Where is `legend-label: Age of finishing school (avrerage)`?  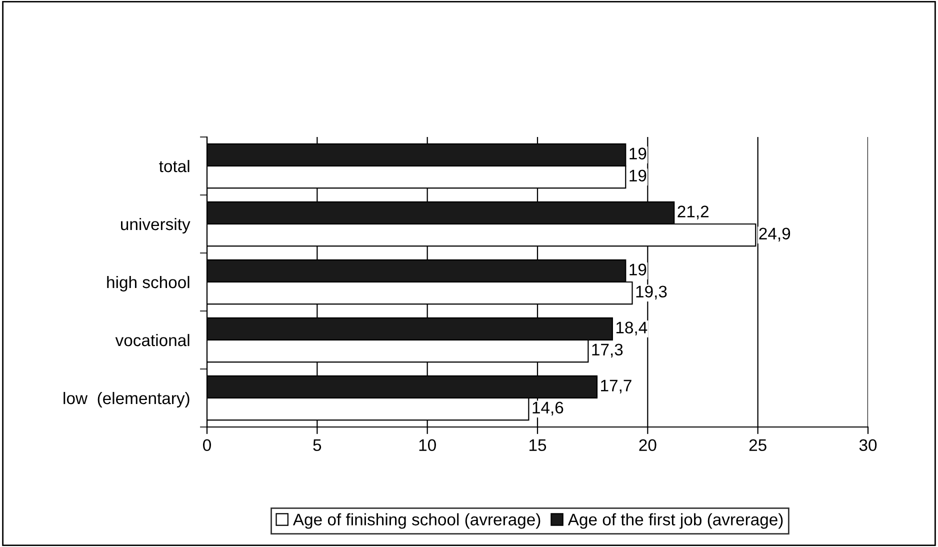
legend-label: Age of finishing school (avrerage) is located at coordinates (416, 521).